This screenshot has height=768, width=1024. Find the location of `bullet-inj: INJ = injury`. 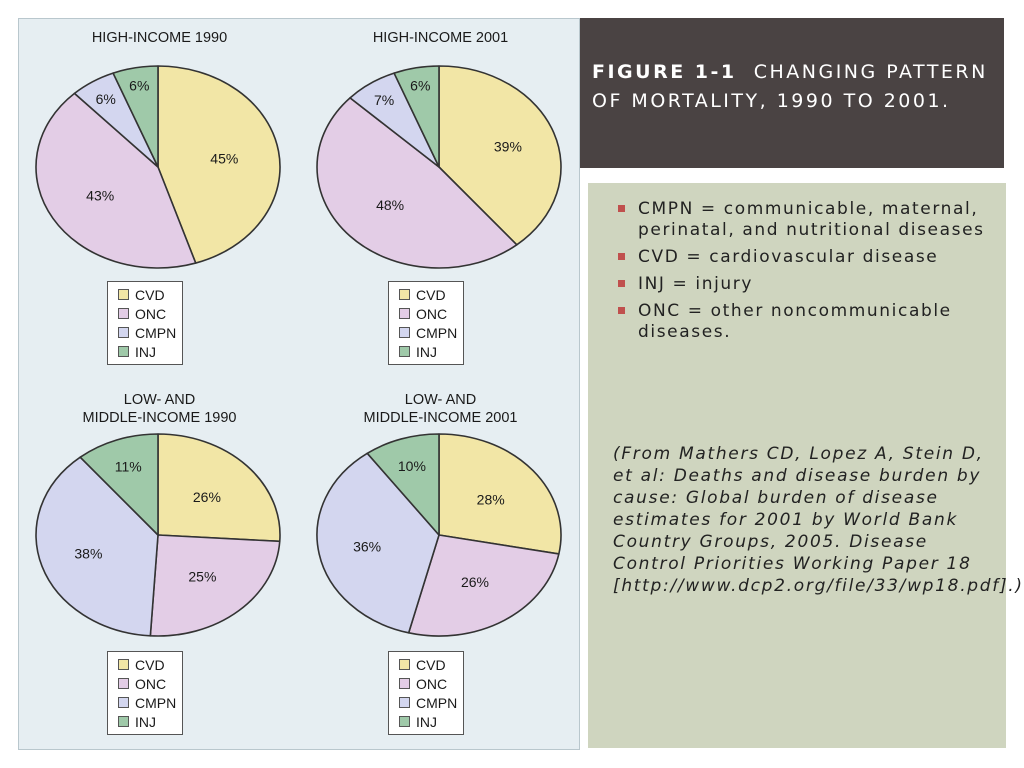

bullet-inj: INJ = injury is located at coordinates (806, 284).